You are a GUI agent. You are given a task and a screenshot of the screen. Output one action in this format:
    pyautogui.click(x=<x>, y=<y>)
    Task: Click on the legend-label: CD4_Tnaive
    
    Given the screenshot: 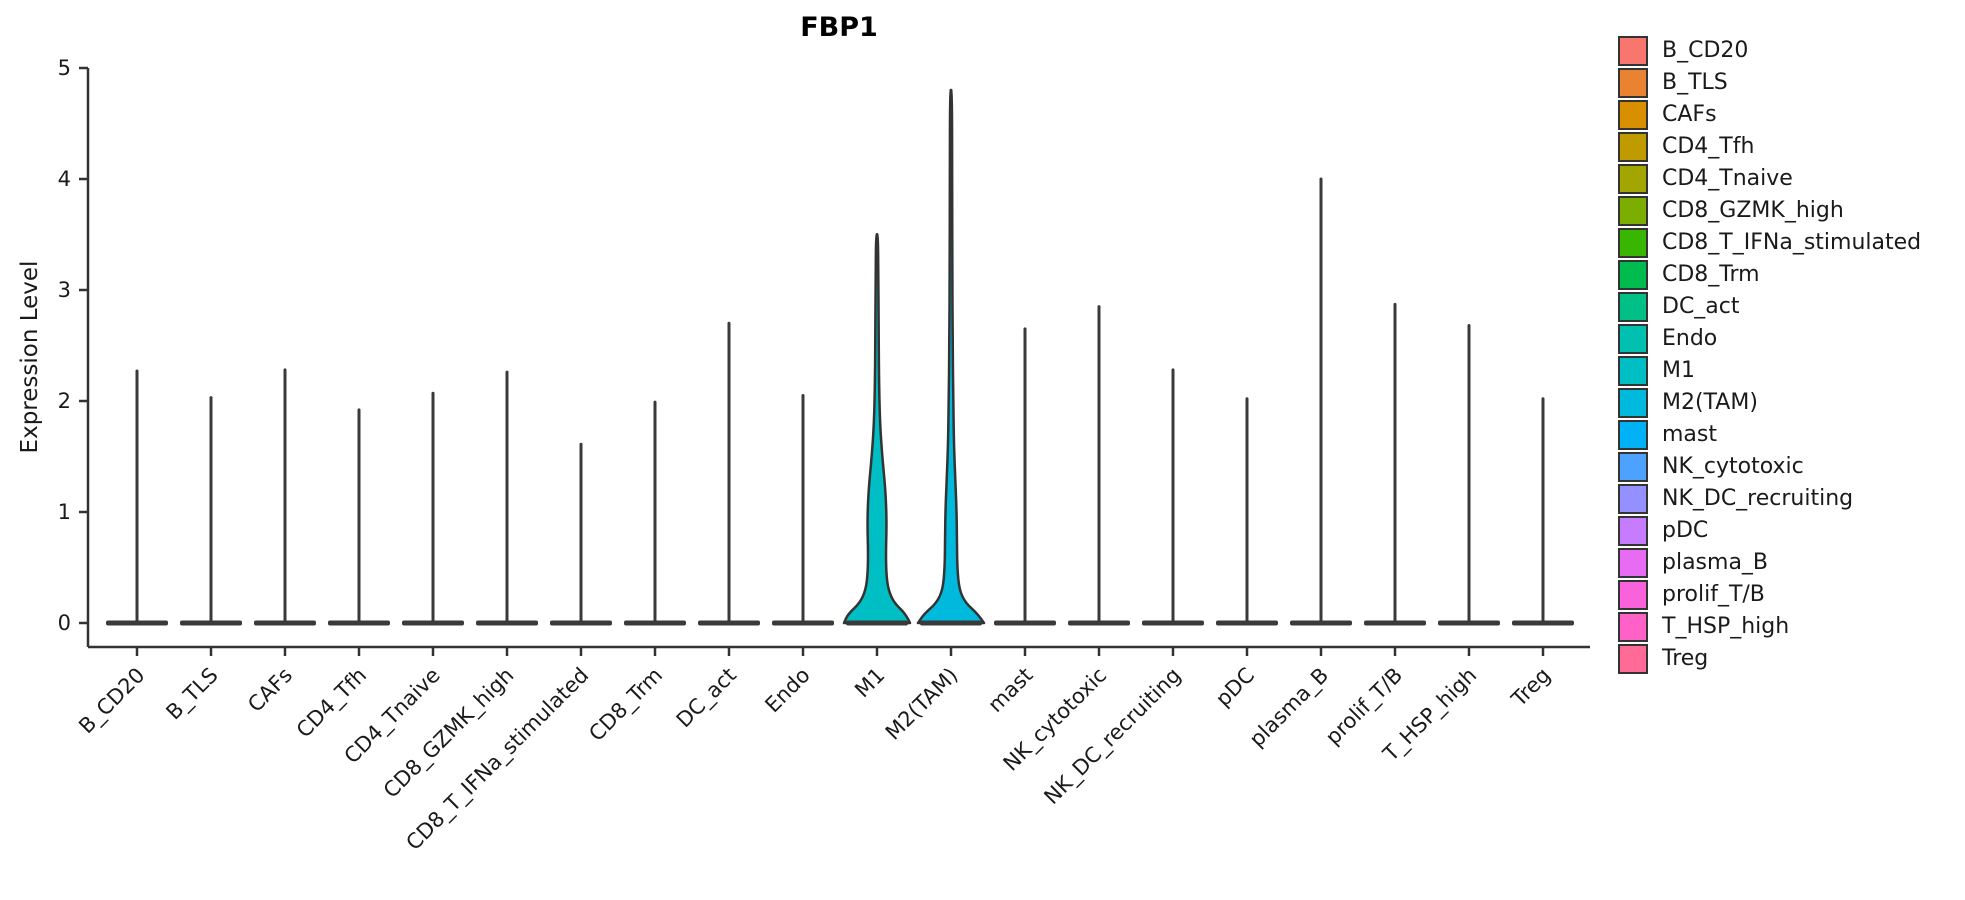 What is the action you would take?
    pyautogui.click(x=1727, y=178)
    